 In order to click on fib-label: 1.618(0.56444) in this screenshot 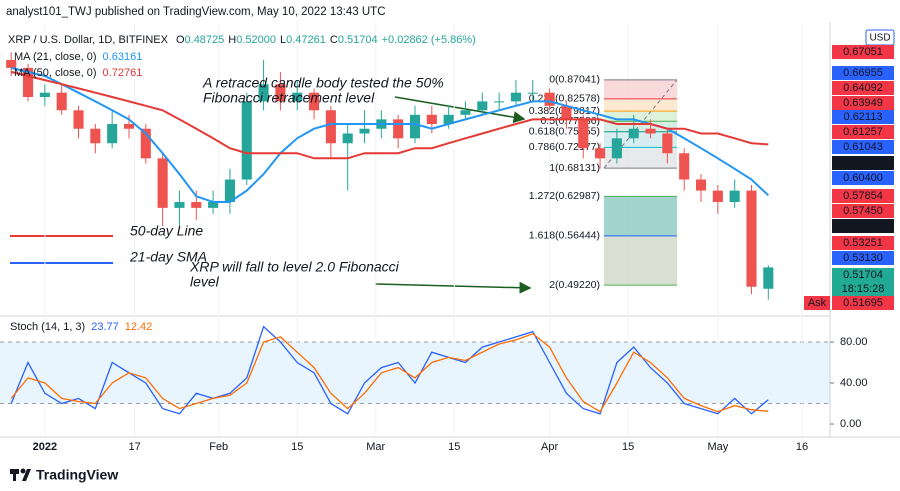, I will do `click(564, 236)`.